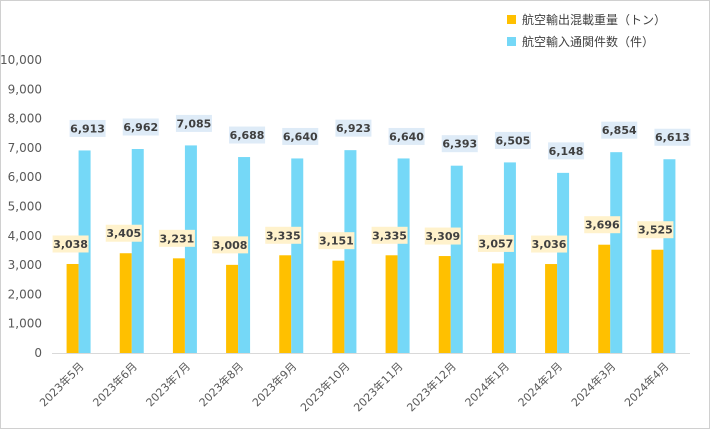 This screenshot has height=429, width=710. I want to click on data-label-import-count: 7,085, so click(194, 123).